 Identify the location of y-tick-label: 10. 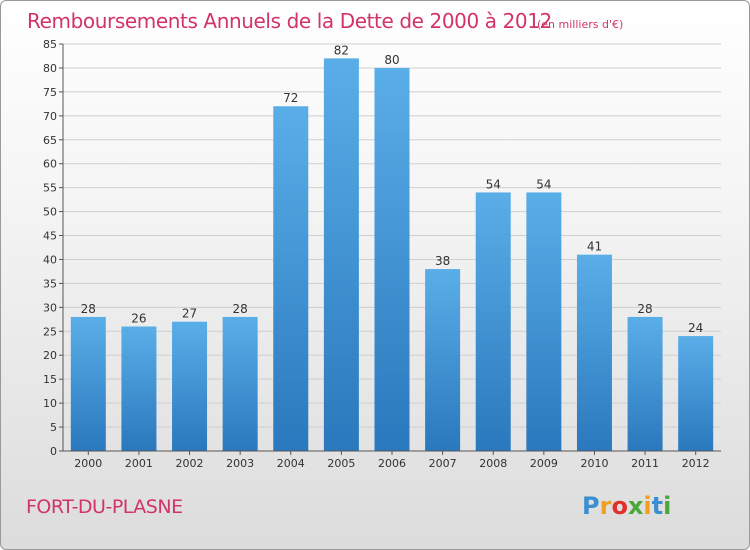
(50, 403).